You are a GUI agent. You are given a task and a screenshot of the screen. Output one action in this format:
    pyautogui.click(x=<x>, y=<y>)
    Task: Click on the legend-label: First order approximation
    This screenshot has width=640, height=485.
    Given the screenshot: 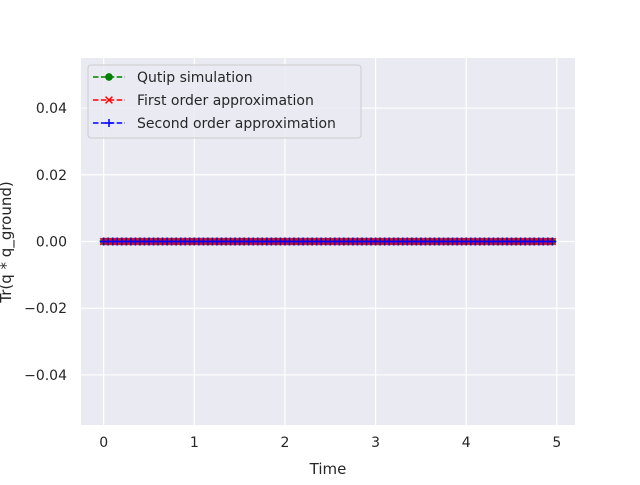 What is the action you would take?
    pyautogui.click(x=225, y=101)
    